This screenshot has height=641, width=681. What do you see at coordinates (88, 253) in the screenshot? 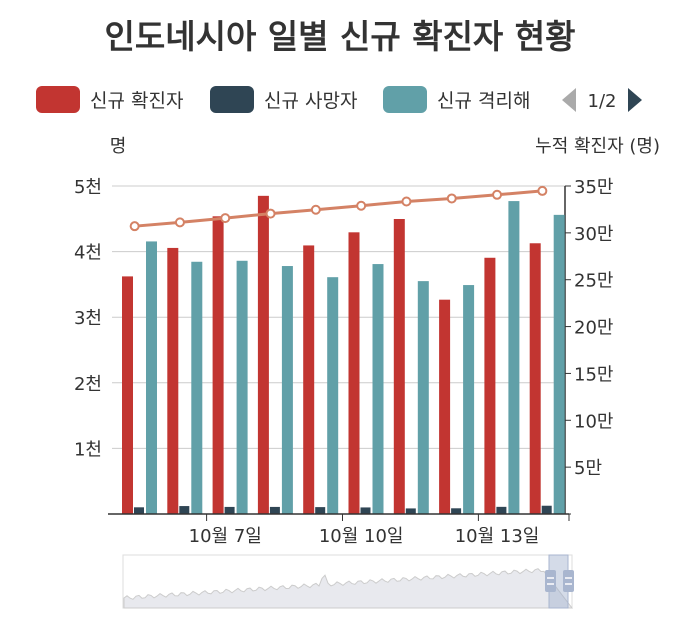
I see `y-left-tick-label: 4천` at bounding box center [88, 253].